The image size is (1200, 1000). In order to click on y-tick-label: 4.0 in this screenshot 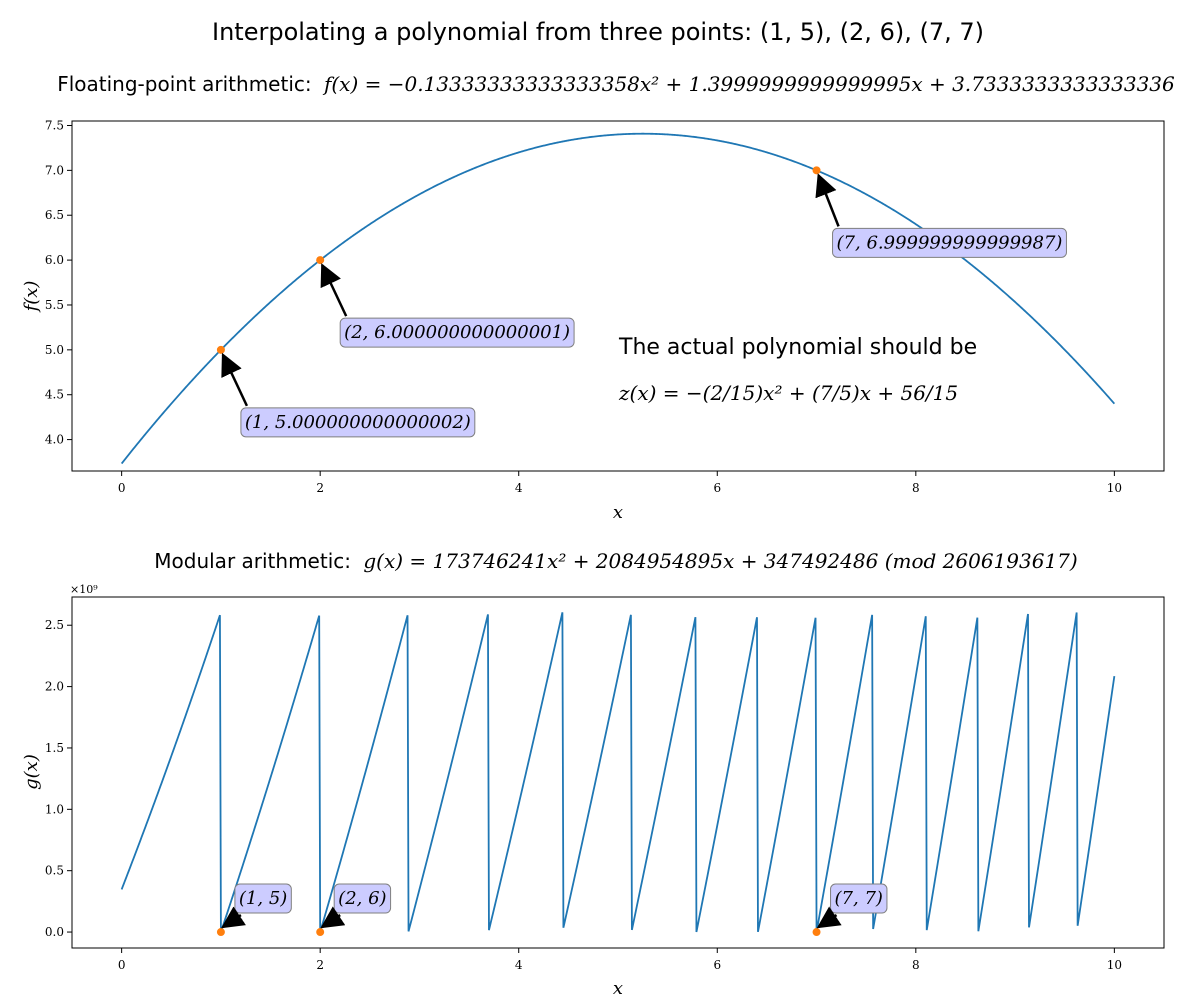, I will do `click(54, 440)`.